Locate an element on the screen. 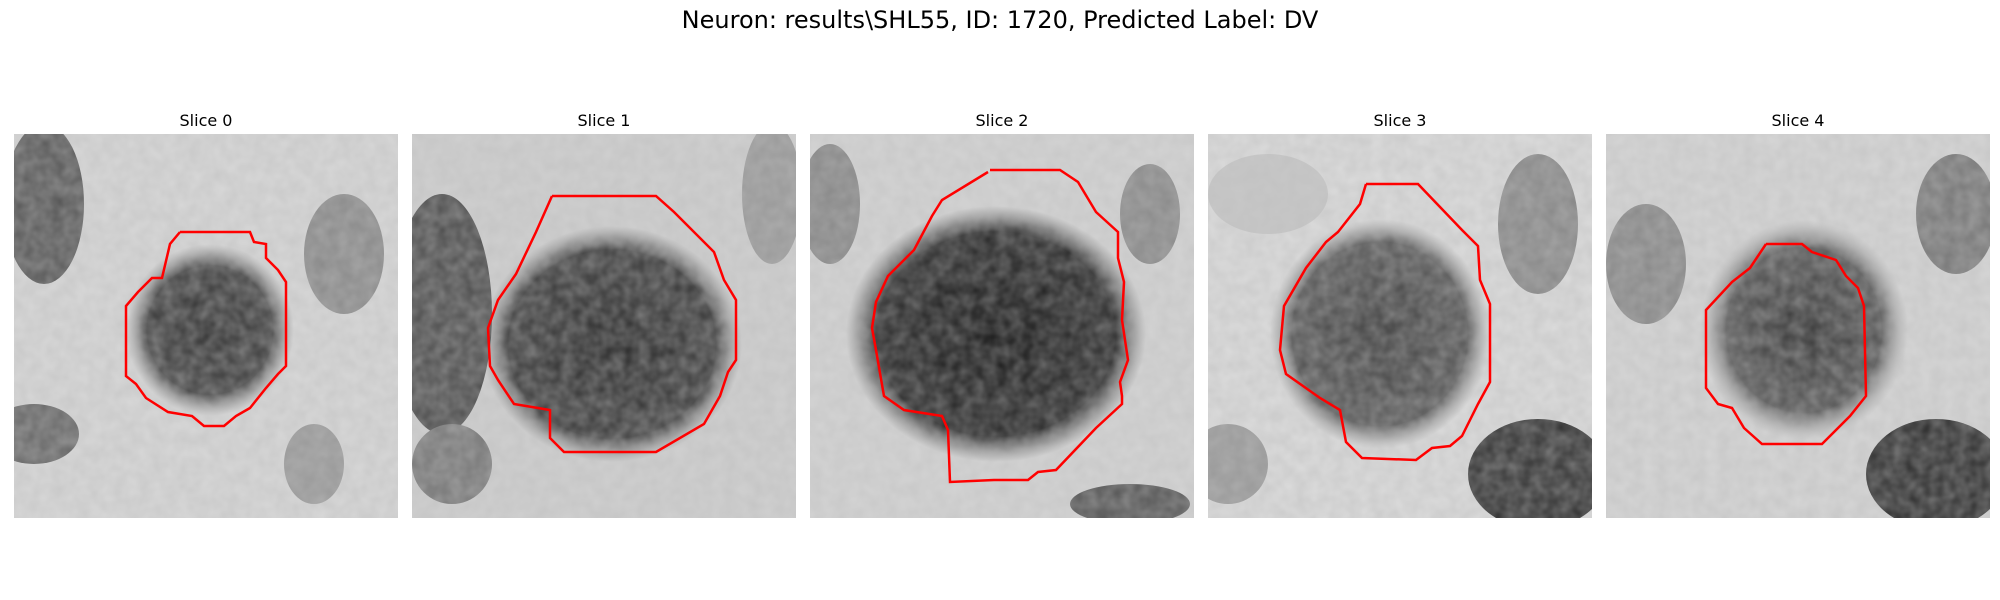 Image resolution: width=2000 pixels, height=600 pixels. slice-title-0: Slice 0 is located at coordinates (206, 120).